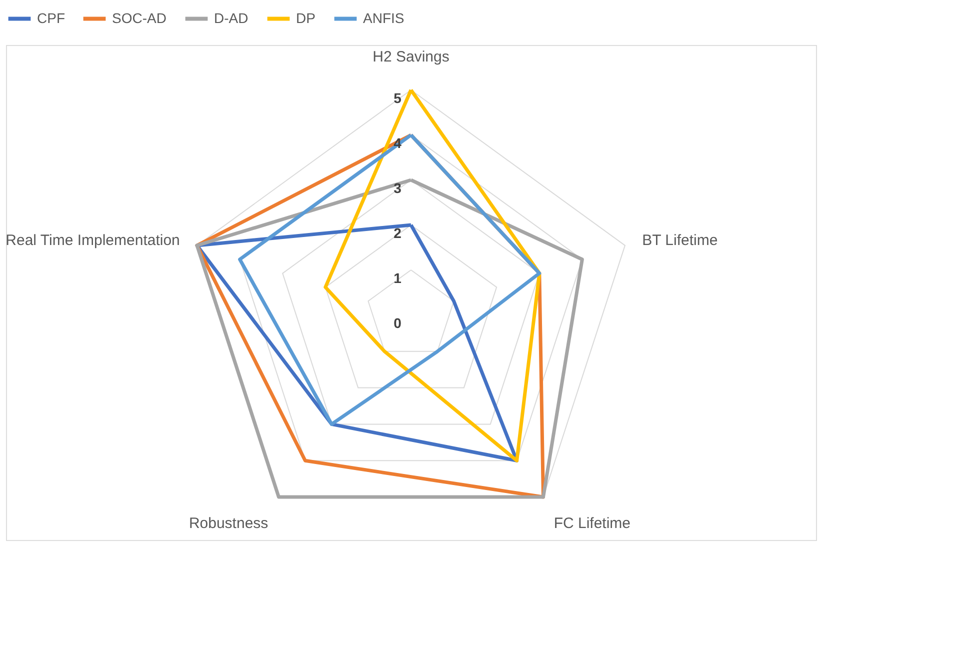 The height and width of the screenshot is (666, 965). I want to click on legend-label: D-AD, so click(231, 18).